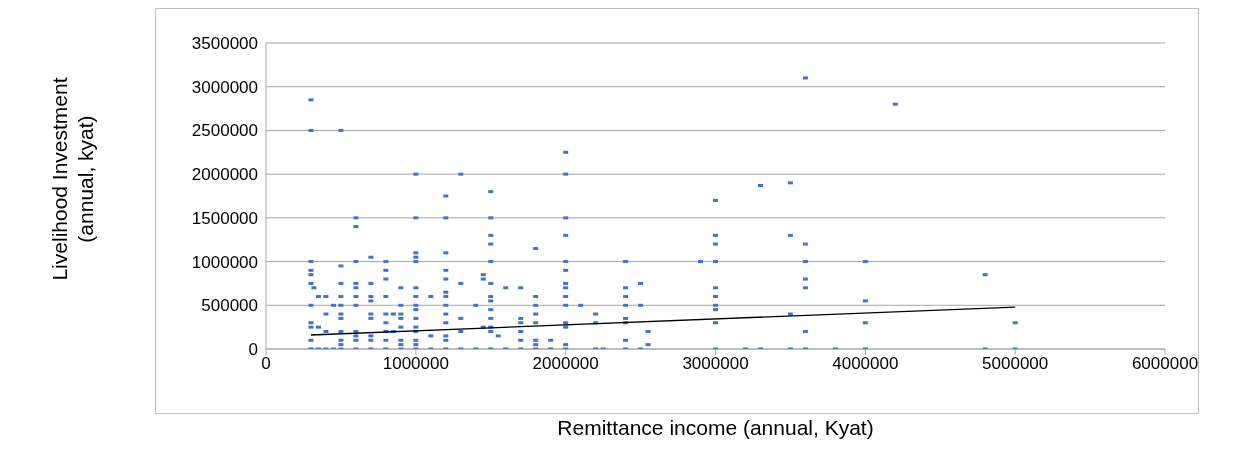 This screenshot has width=1248, height=457. What do you see at coordinates (224, 131) in the screenshot?
I see `y-tick-label: 2500000` at bounding box center [224, 131].